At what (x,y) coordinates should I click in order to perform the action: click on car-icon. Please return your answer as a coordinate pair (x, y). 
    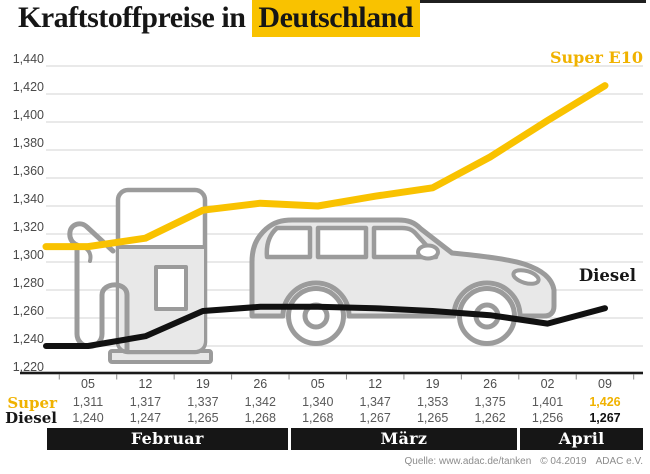
    Looking at the image, I should click on (403, 281).